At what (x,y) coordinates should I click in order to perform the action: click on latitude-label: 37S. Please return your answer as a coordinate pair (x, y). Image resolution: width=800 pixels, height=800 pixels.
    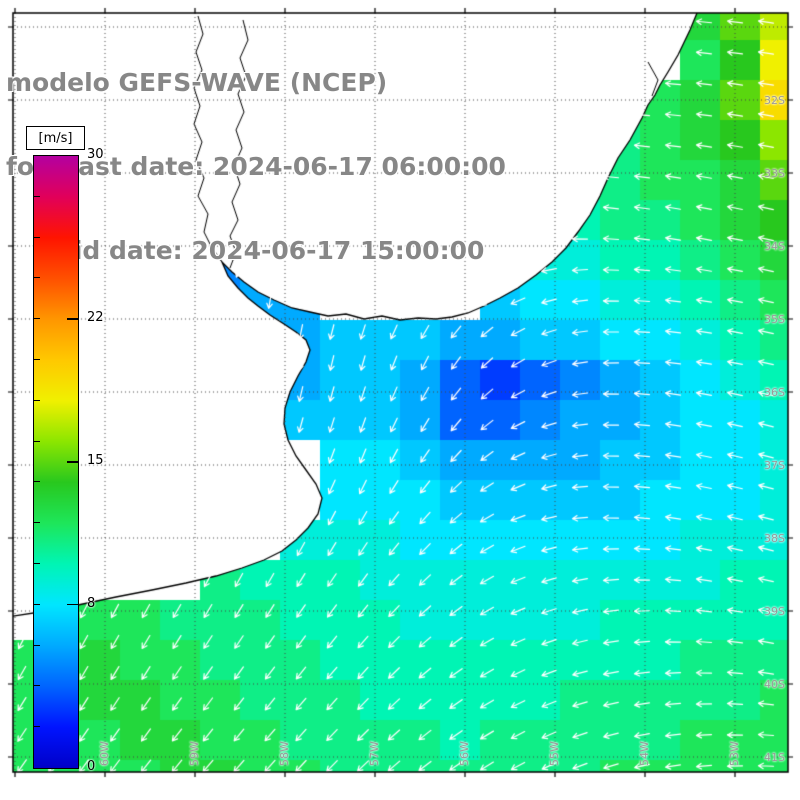
    Looking at the image, I should click on (774, 465).